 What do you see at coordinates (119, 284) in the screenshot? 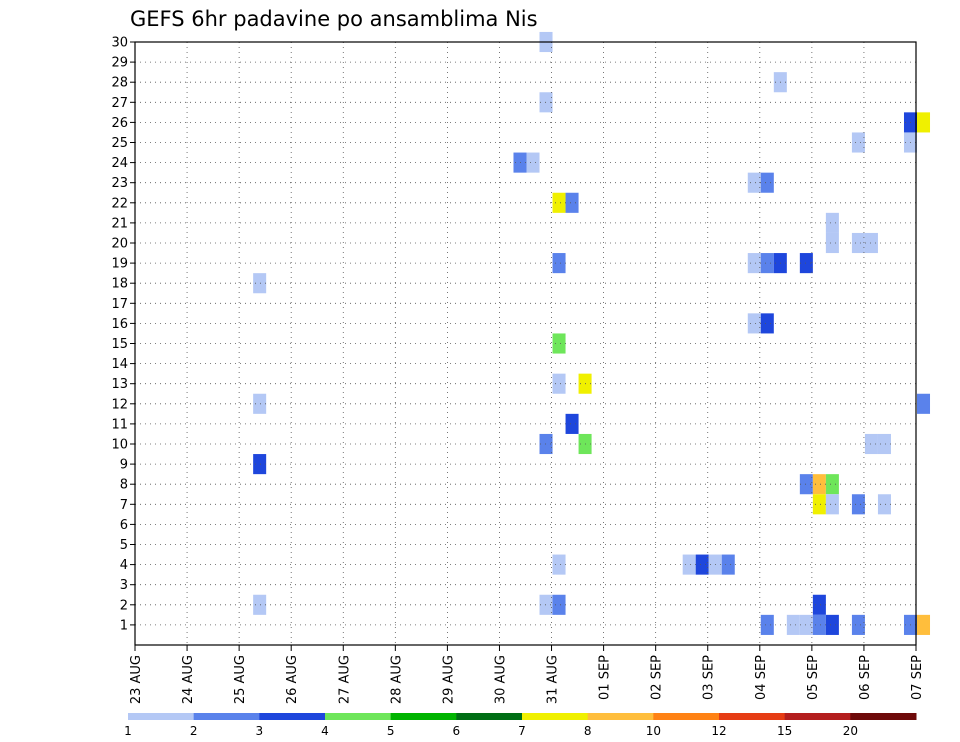
I see `y-tick-label: 18` at bounding box center [119, 284].